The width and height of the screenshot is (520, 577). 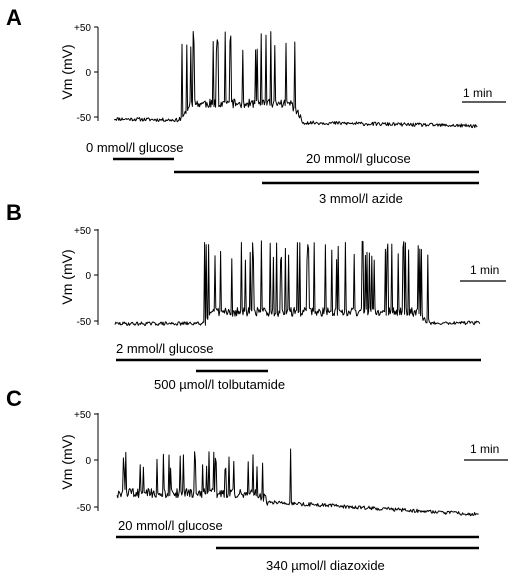 I want to click on panel-a-tick-label-2: 0, so click(x=88, y=73).